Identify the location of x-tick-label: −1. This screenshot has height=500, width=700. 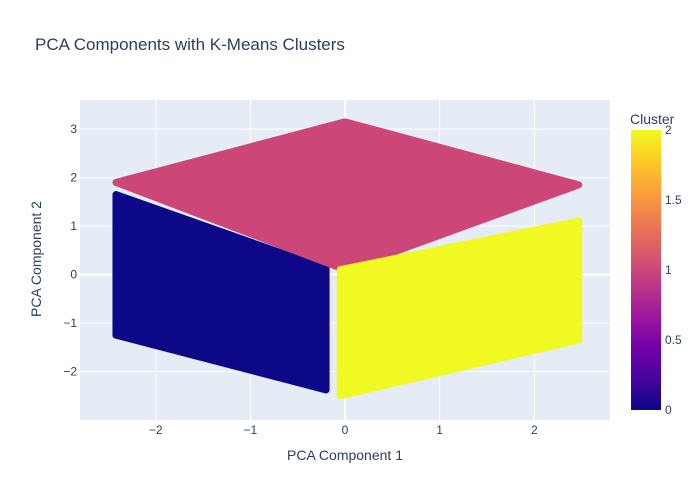
(251, 430).